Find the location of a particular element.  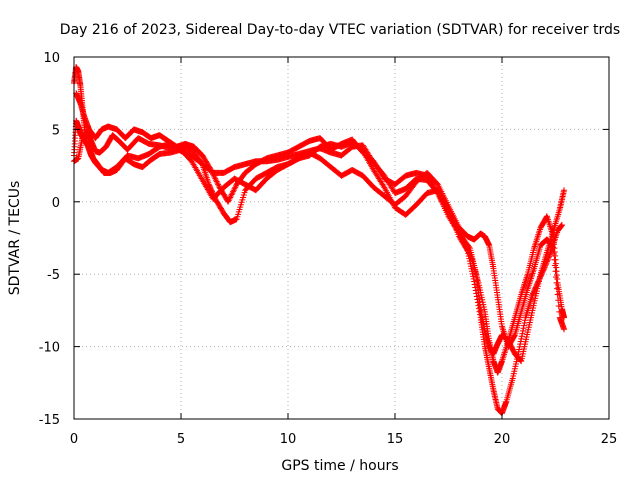

x-tick-label: 10 is located at coordinates (288, 439).